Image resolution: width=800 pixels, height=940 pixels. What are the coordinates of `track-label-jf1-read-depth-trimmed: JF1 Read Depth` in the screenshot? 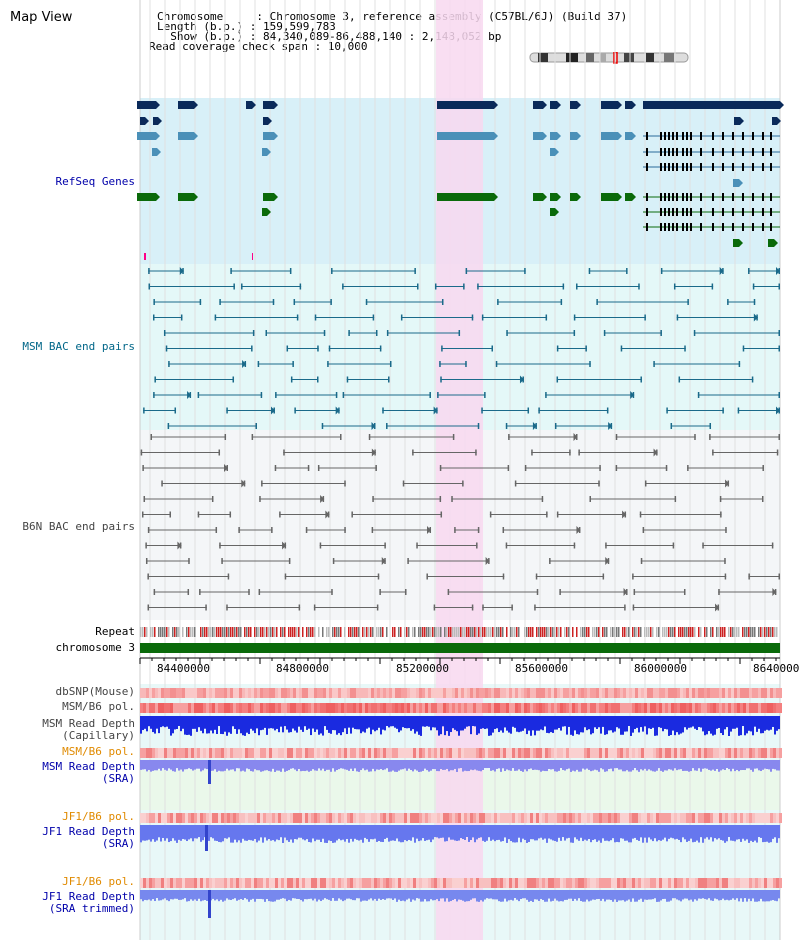 It's located at (88, 896).